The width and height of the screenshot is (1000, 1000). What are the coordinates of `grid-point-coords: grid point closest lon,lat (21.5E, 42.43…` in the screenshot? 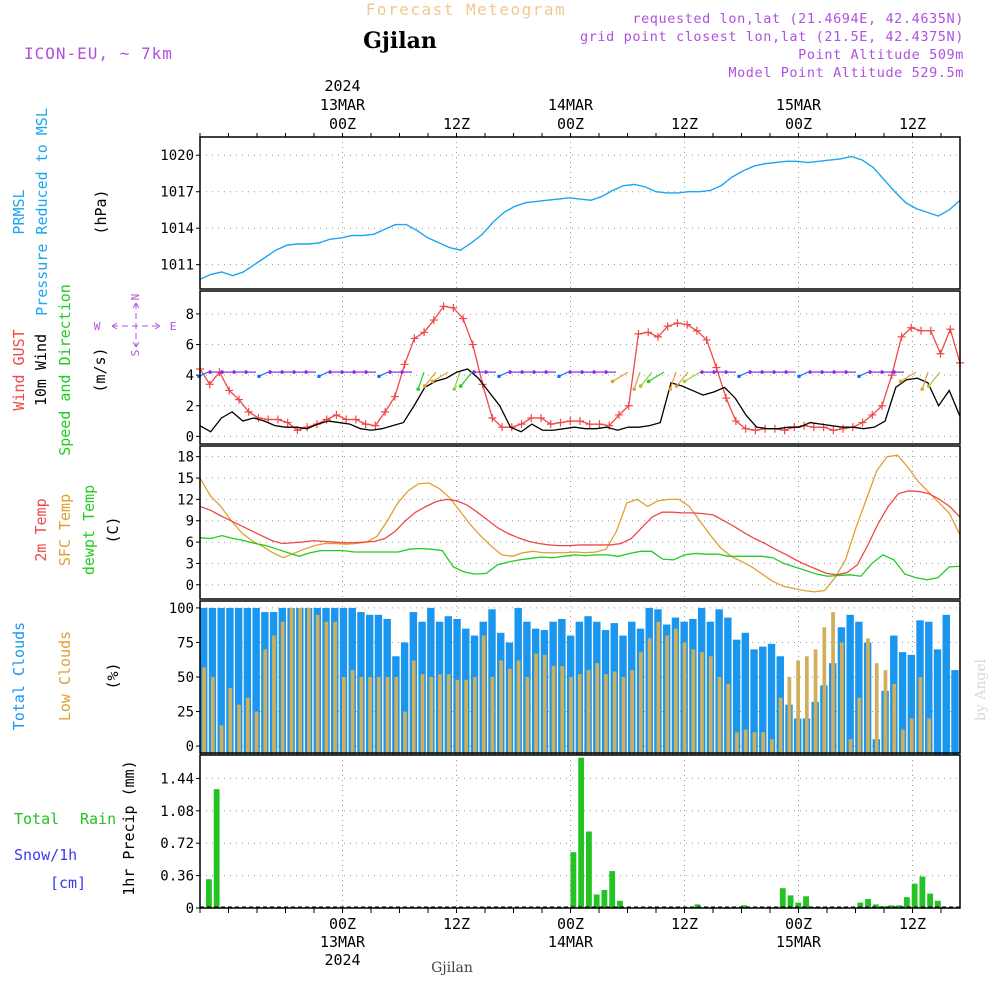 It's located at (772, 37).